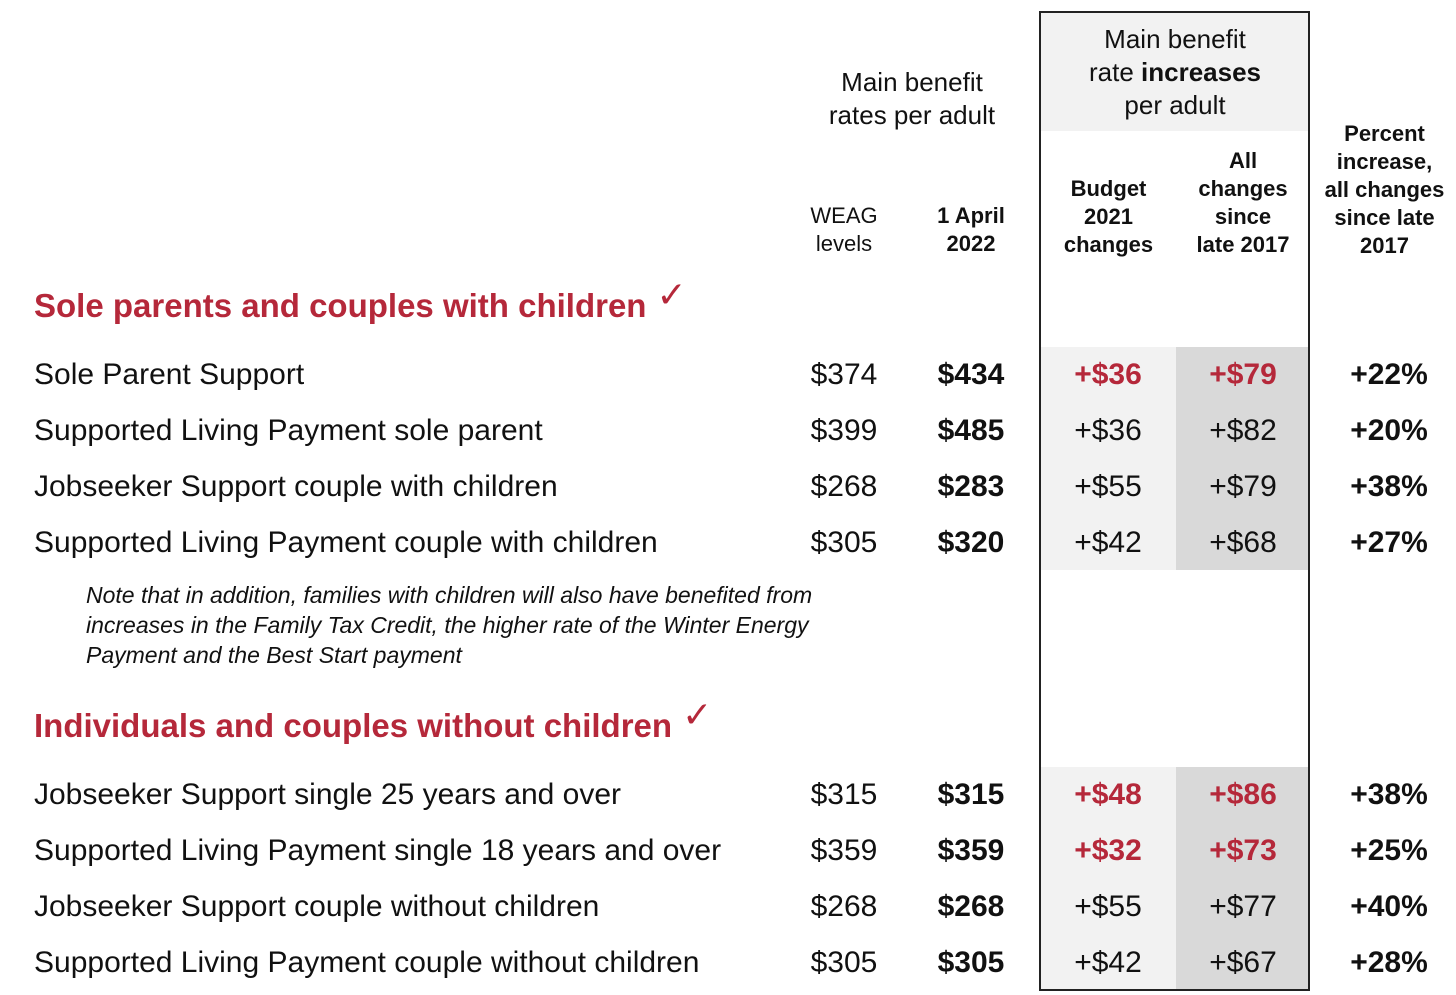  What do you see at coordinates (288, 430) in the screenshot?
I see `row-label: Supported Living Payment sole parent` at bounding box center [288, 430].